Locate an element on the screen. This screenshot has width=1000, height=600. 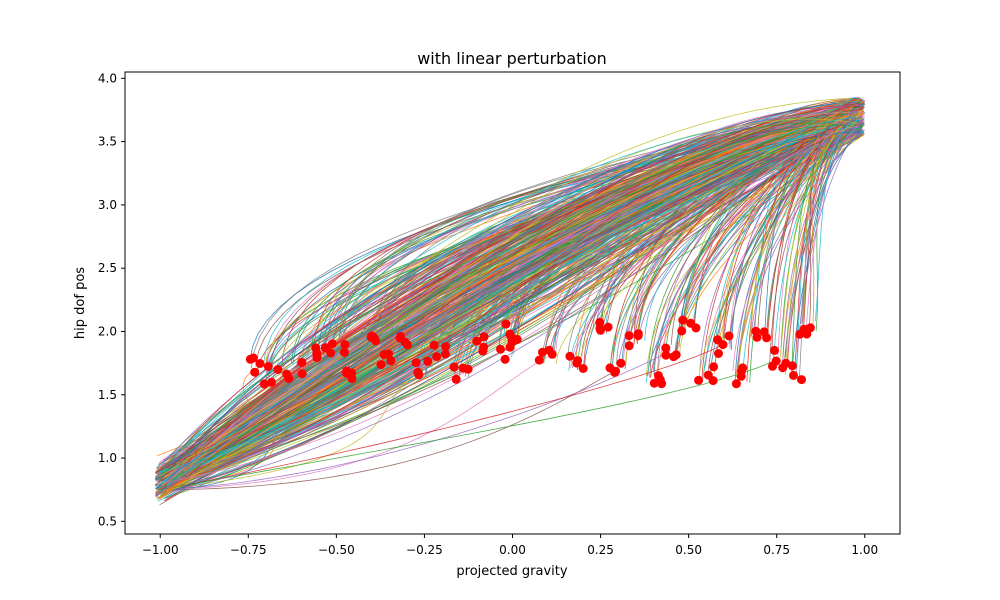
y-tick-label: 2.5 is located at coordinates (107, 268).